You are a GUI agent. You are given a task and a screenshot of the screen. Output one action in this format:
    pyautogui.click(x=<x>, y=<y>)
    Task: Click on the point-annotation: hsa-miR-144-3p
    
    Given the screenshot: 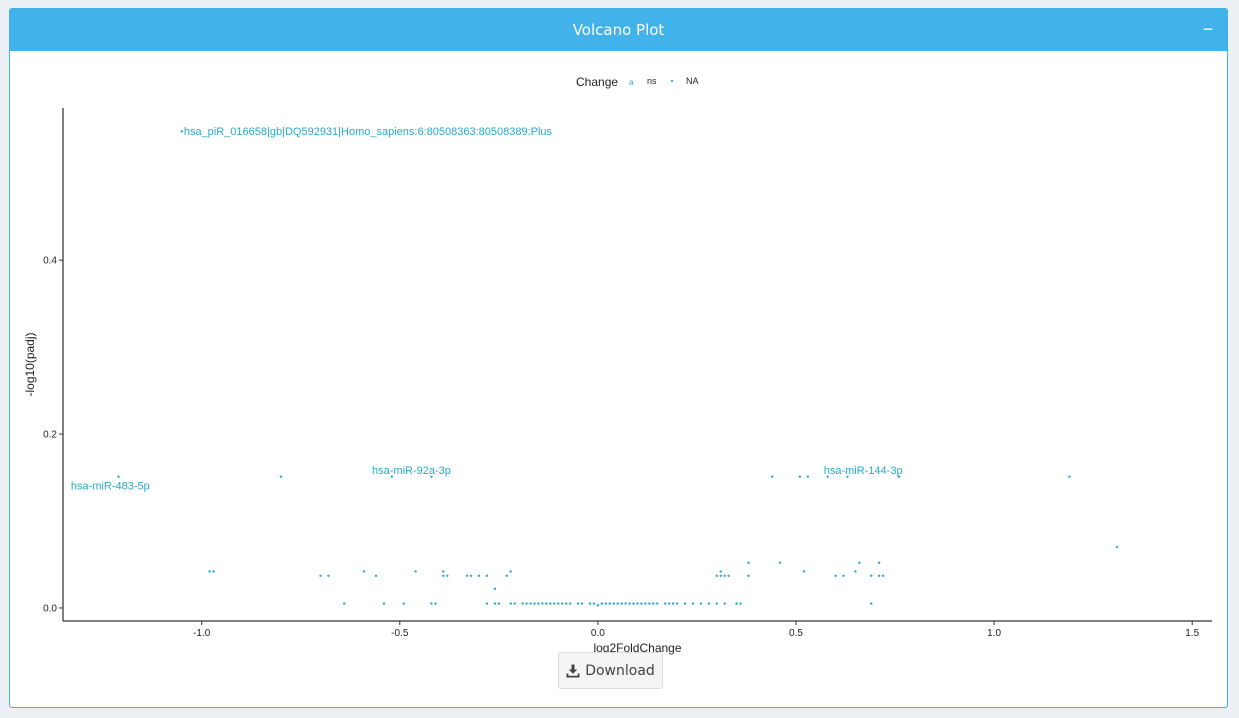 What is the action you would take?
    pyautogui.click(x=863, y=471)
    